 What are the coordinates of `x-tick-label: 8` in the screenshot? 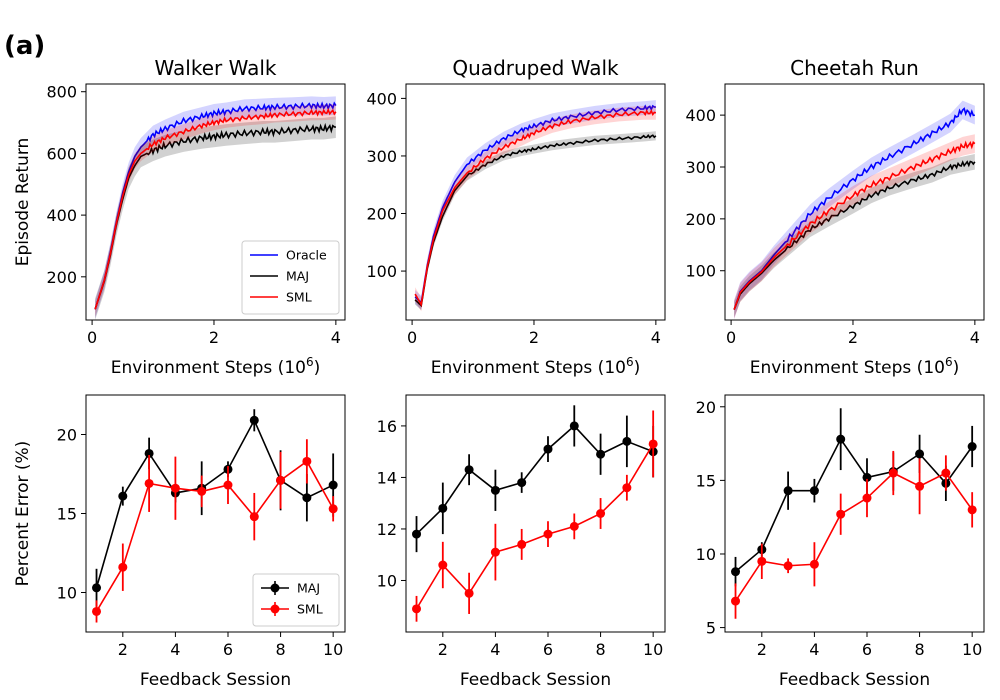 It's located at (600, 649).